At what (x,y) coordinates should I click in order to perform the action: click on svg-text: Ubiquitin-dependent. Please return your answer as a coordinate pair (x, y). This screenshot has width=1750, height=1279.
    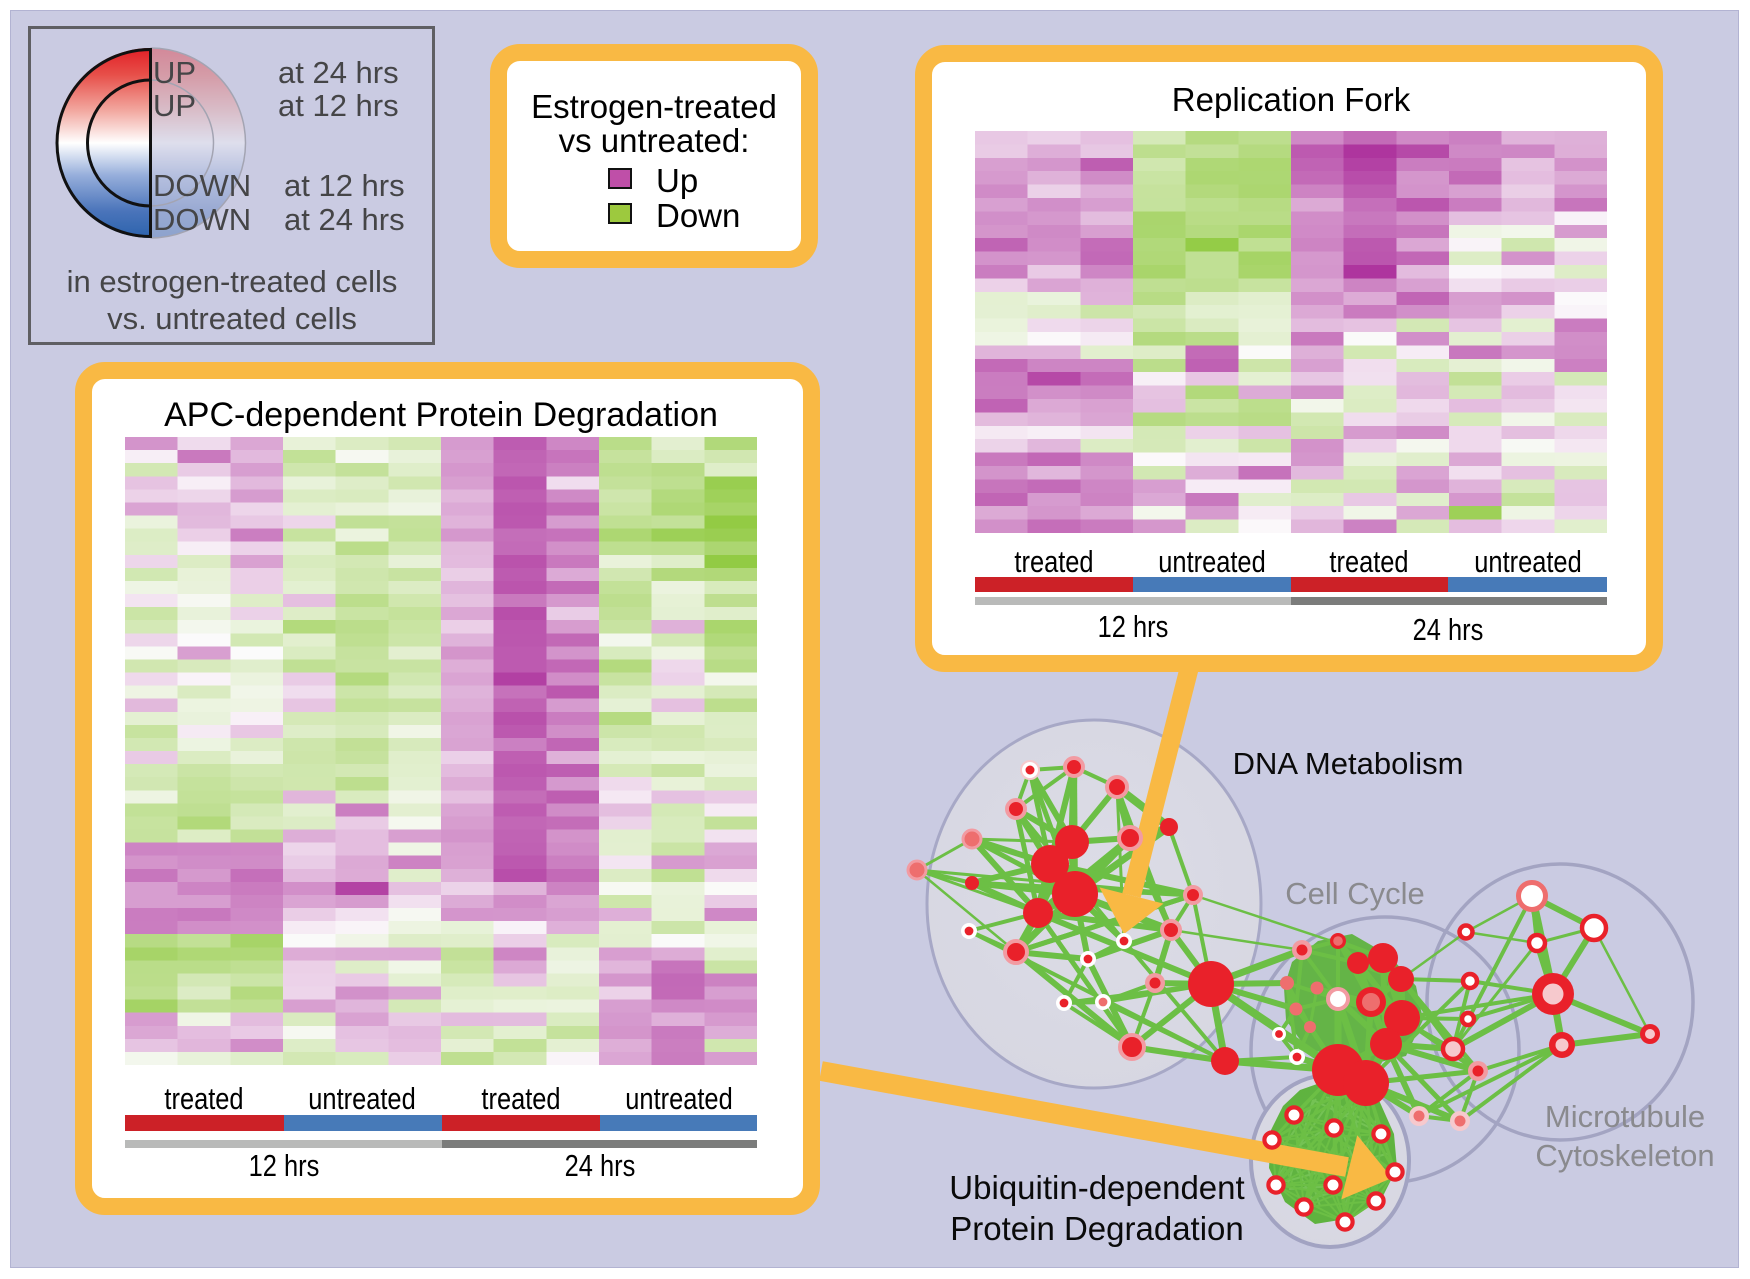
    Looking at the image, I should click on (1096, 1187).